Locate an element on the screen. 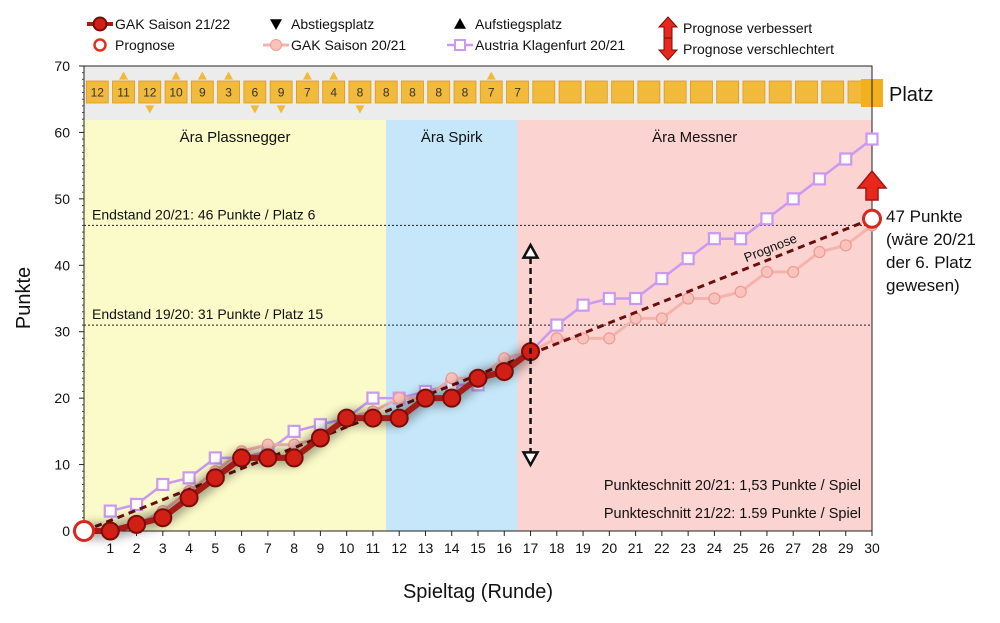 The width and height of the screenshot is (1000, 623). x-tick-label: 25 is located at coordinates (741, 548).